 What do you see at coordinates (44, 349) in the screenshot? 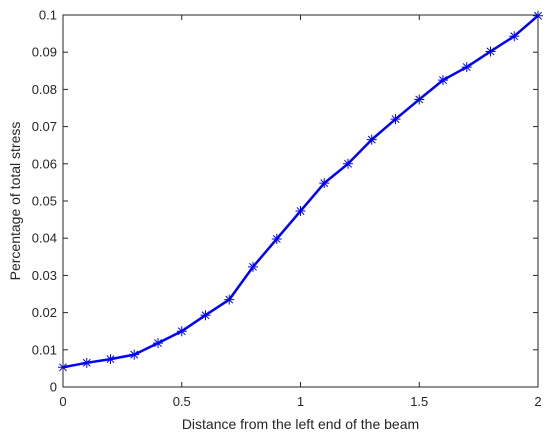
I see `y-tick-label: 0.01` at bounding box center [44, 349].